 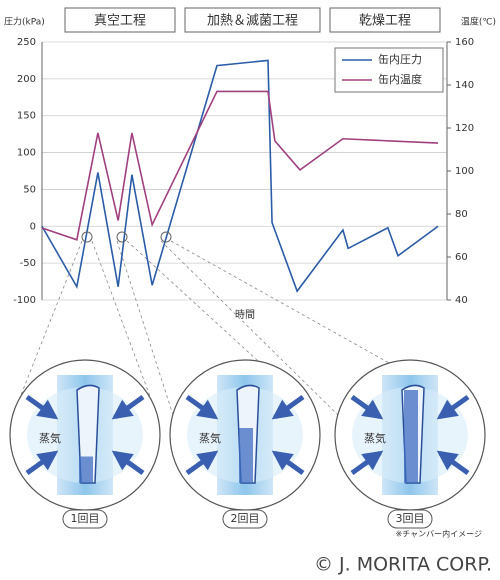 I want to click on y-tick-label: 200, so click(x=26, y=79).